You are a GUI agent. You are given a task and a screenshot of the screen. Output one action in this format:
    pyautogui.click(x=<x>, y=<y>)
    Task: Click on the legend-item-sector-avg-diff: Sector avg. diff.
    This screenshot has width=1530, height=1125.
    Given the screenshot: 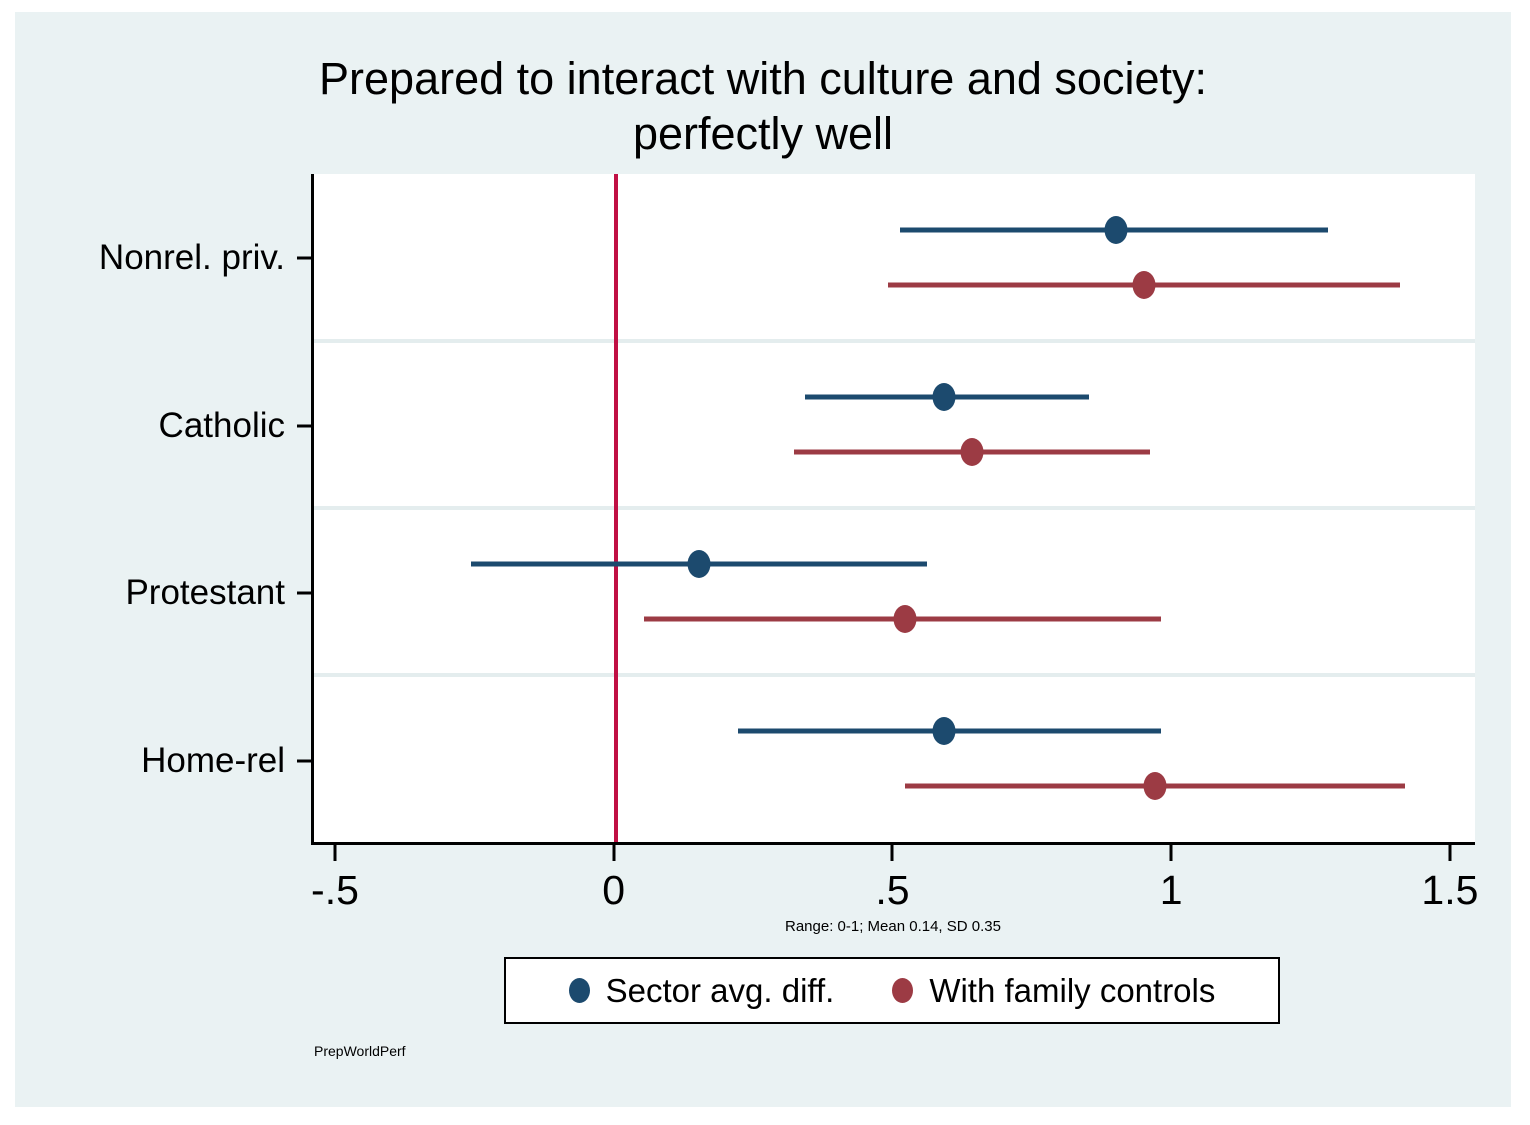 What is the action you would take?
    pyautogui.click(x=701, y=990)
    